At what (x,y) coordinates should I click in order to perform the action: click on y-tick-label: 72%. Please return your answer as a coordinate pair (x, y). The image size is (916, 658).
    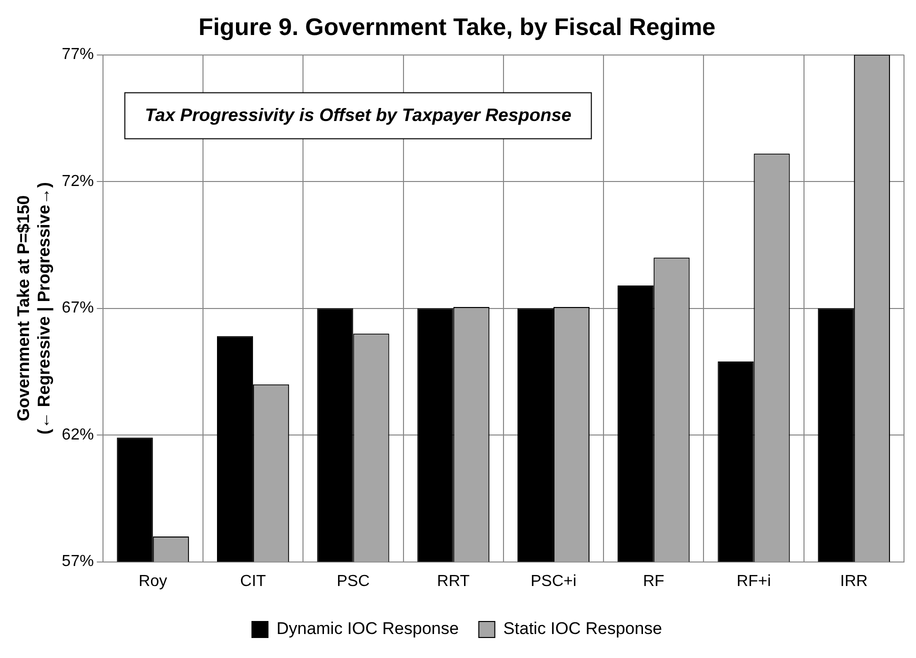
    Looking at the image, I should click on (78, 181).